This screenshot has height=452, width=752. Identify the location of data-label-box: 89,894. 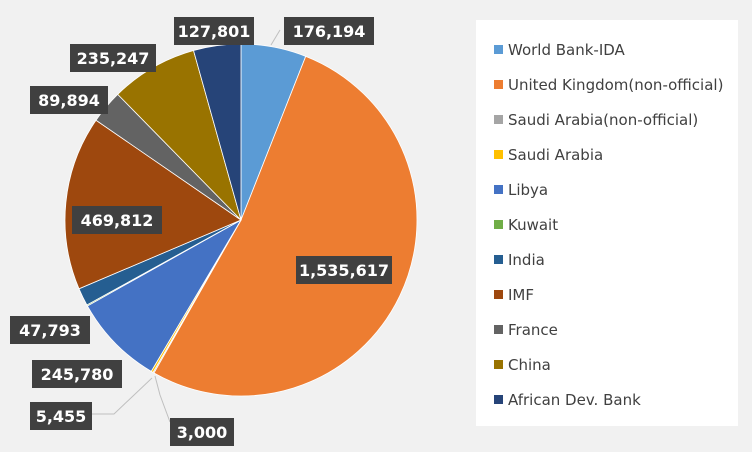
(69, 100).